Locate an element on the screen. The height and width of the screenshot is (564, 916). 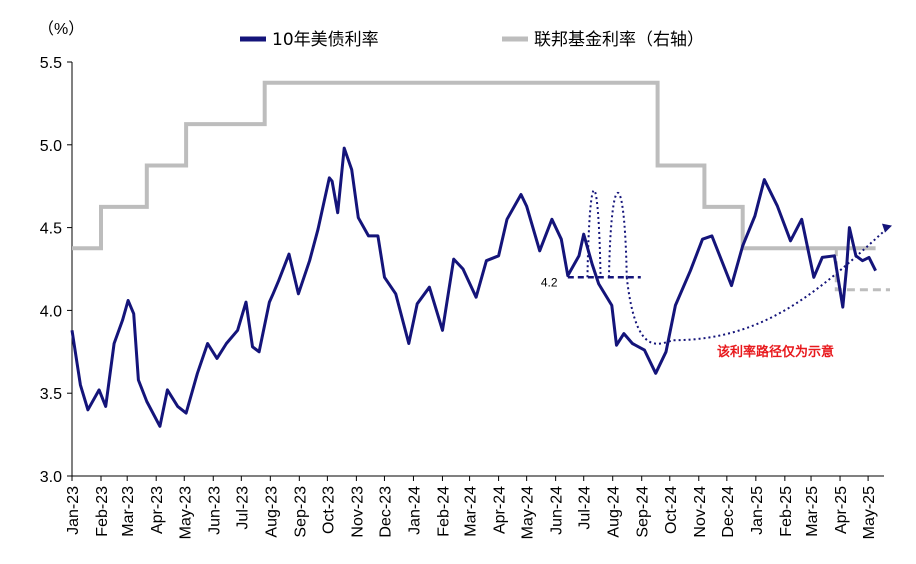
x-tick-label: Jan-24 is located at coordinates (414, 510).